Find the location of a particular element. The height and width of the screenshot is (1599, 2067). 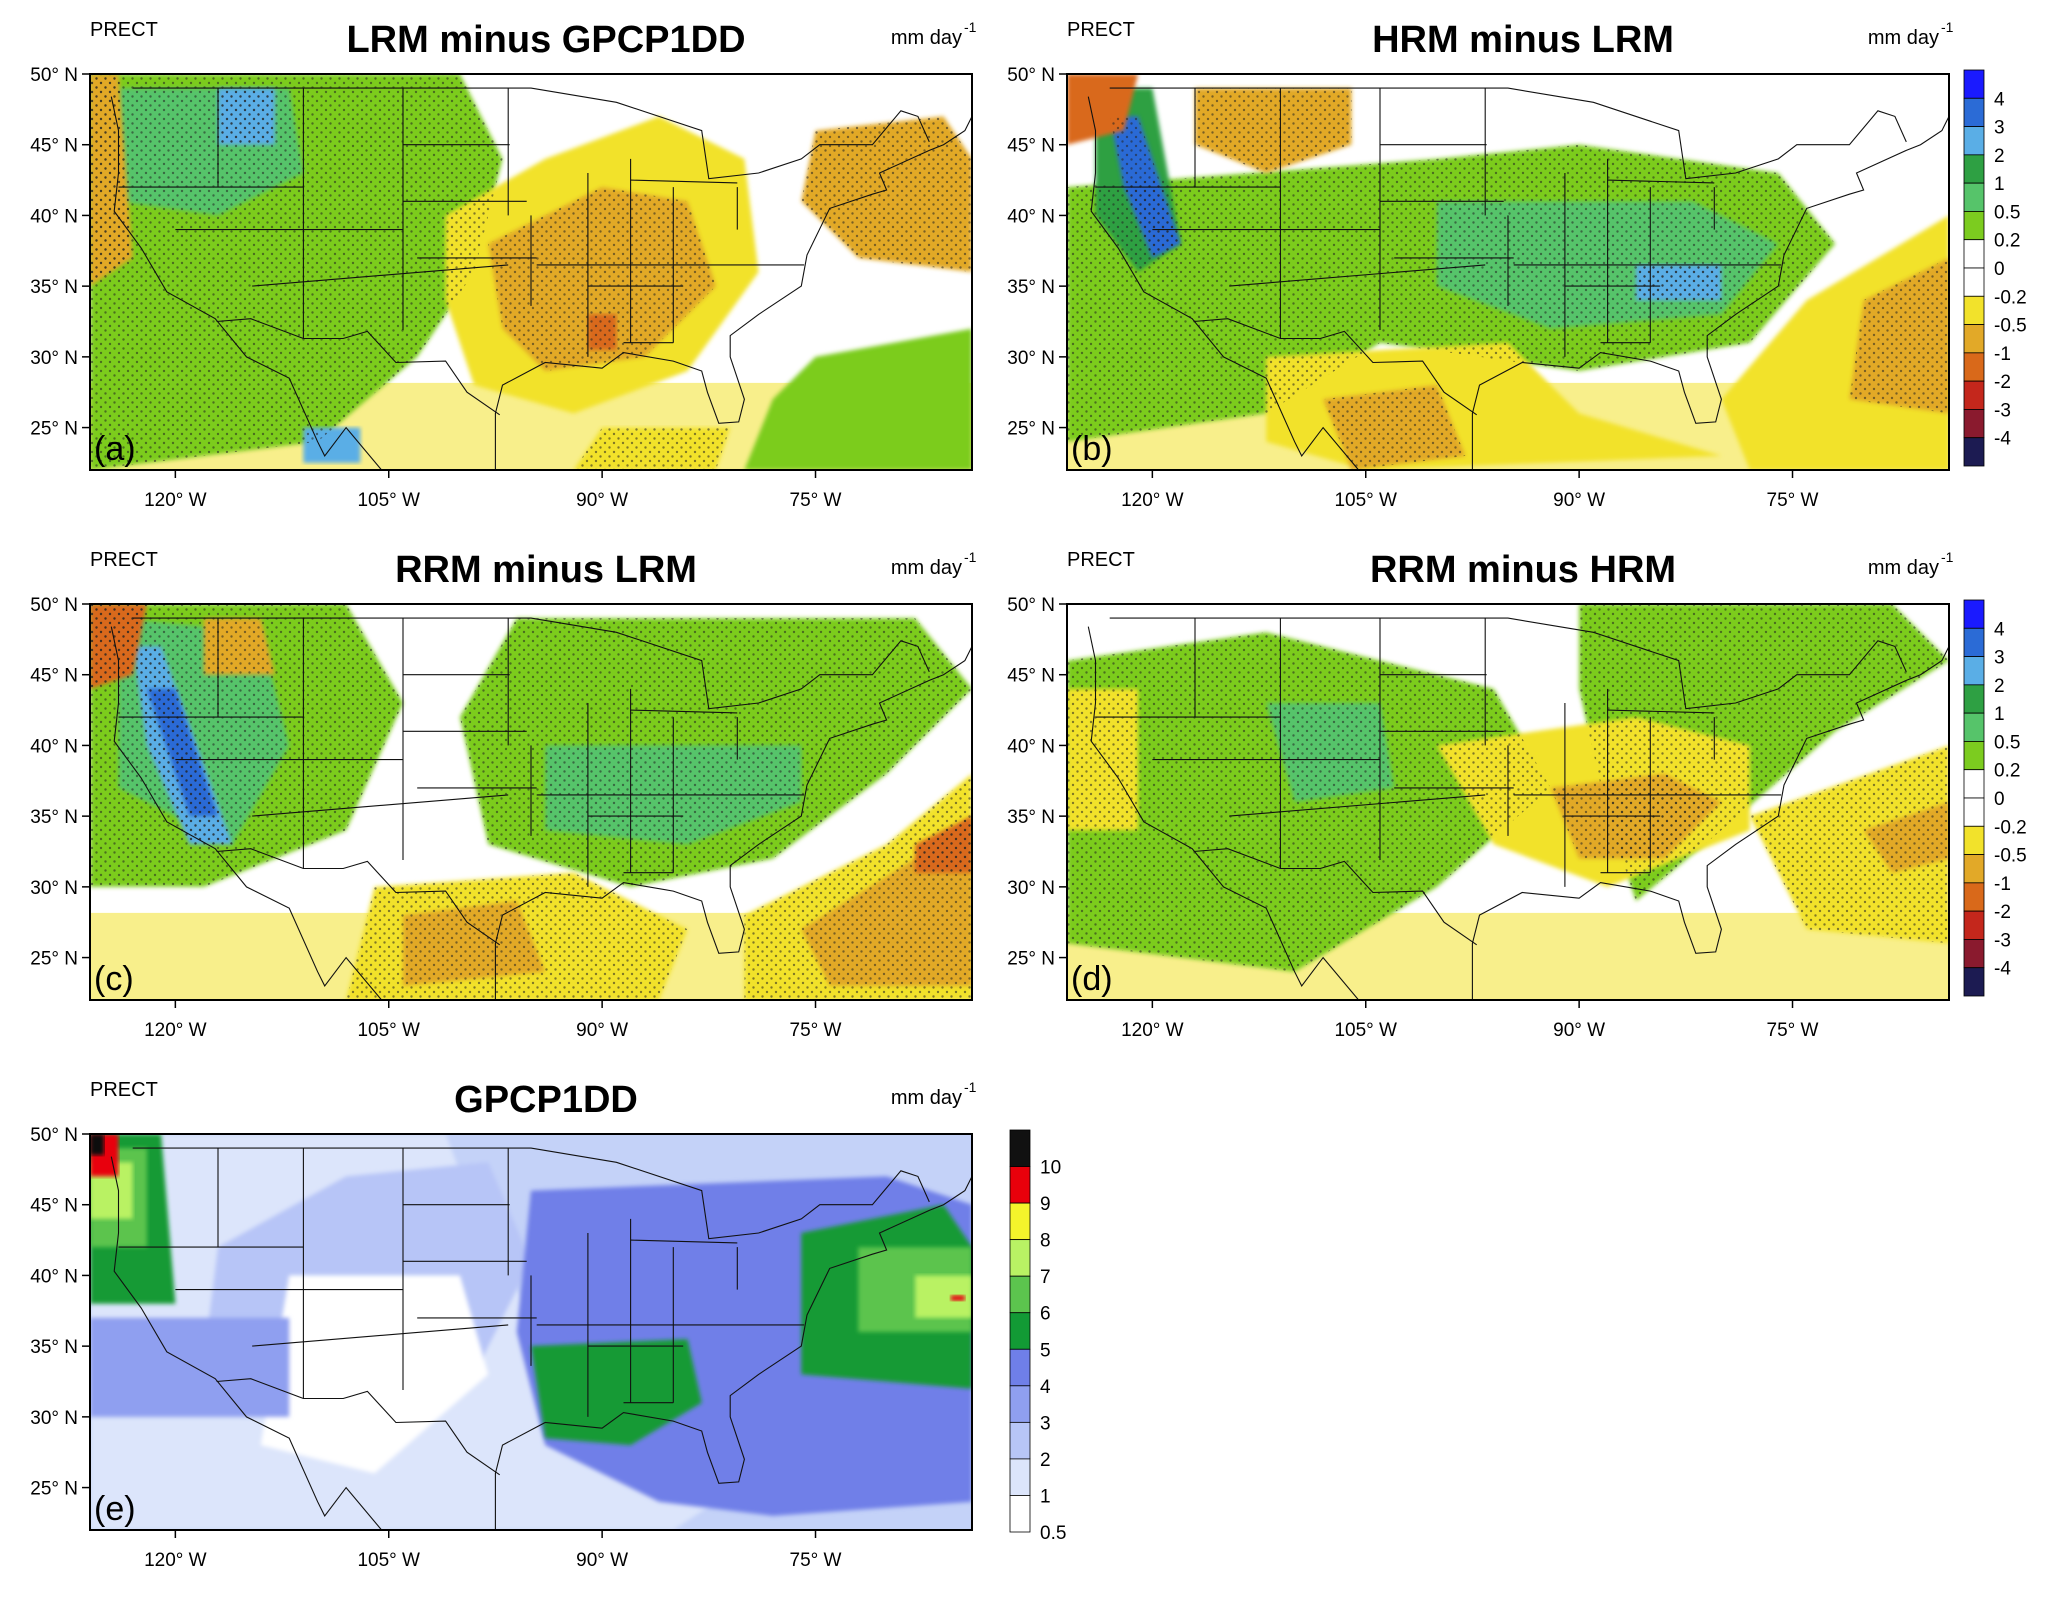

panel-letter: (c) is located at coordinates (114, 979).